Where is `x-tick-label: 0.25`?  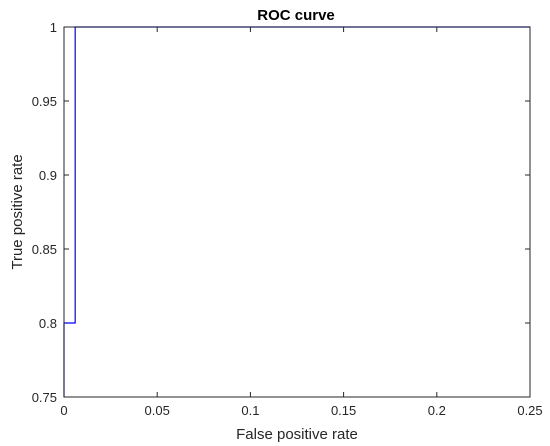
x-tick-label: 0.25 is located at coordinates (529, 410).